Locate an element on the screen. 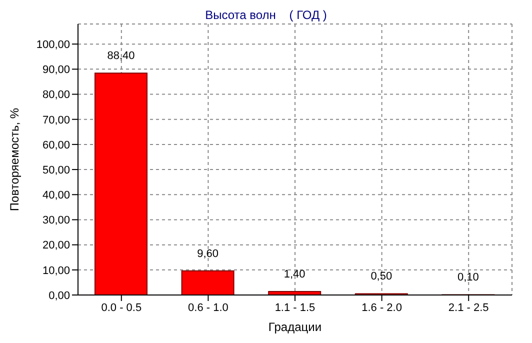  y-axis-title: Повторяемость, % is located at coordinates (14, 160).